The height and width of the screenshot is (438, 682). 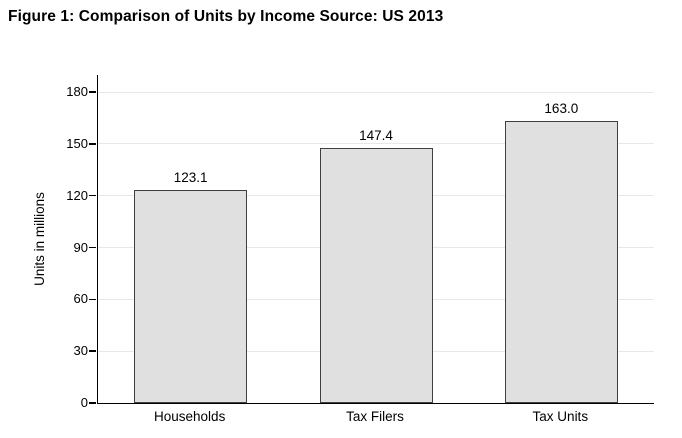 What do you see at coordinates (190, 178) in the screenshot?
I see `bar-value-label: 123.1` at bounding box center [190, 178].